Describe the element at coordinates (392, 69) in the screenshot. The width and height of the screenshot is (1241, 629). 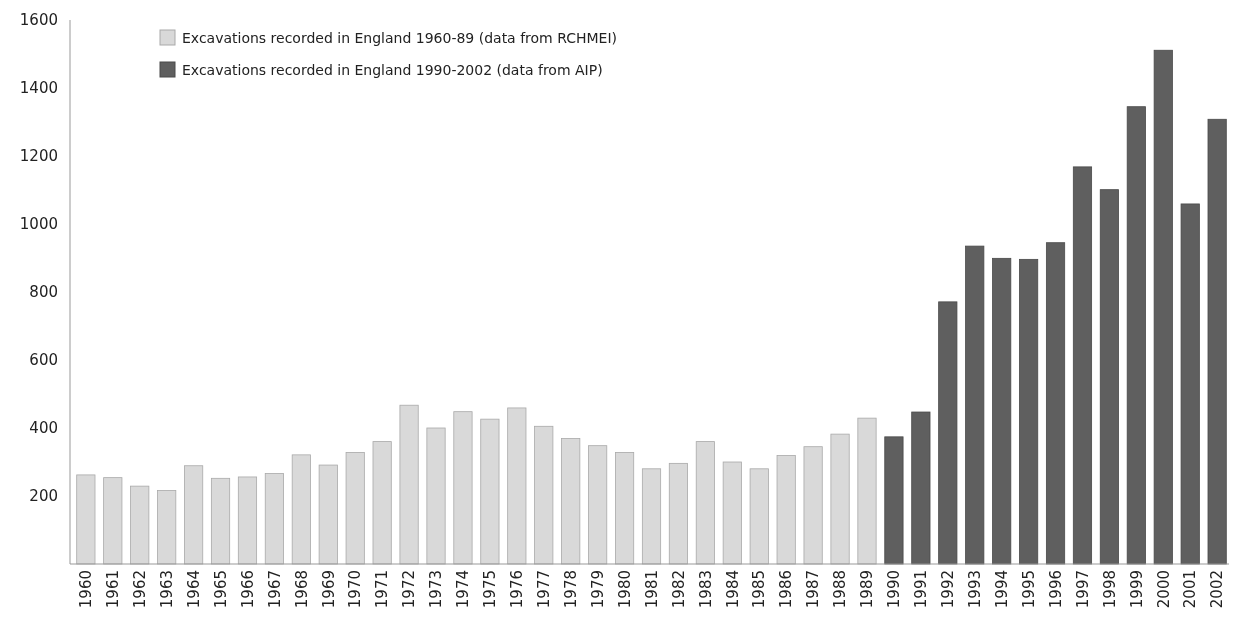
I see `legend-label: Excavations recorded in England 1990-2002 (data from AIP)` at that location.